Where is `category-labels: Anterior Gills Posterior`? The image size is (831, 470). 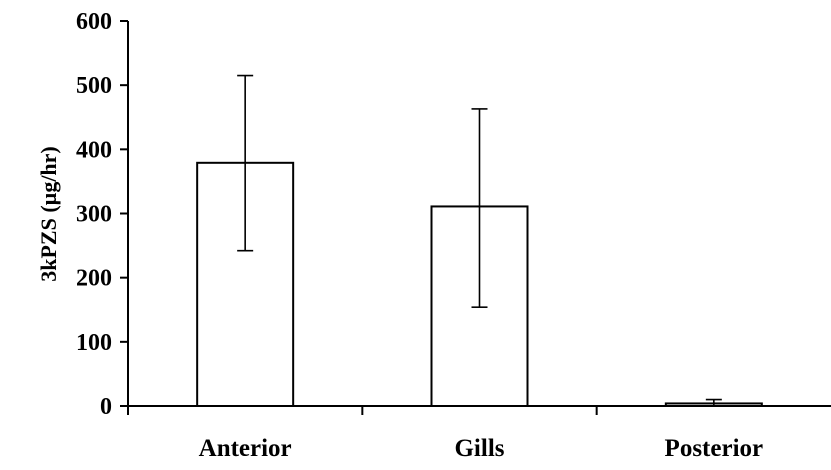
category-labels: Anterior Gills Posterior is located at coordinates (481, 448).